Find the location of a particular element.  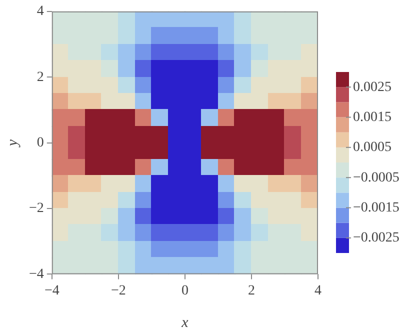

y-axis-title: y is located at coordinates (12, 143).